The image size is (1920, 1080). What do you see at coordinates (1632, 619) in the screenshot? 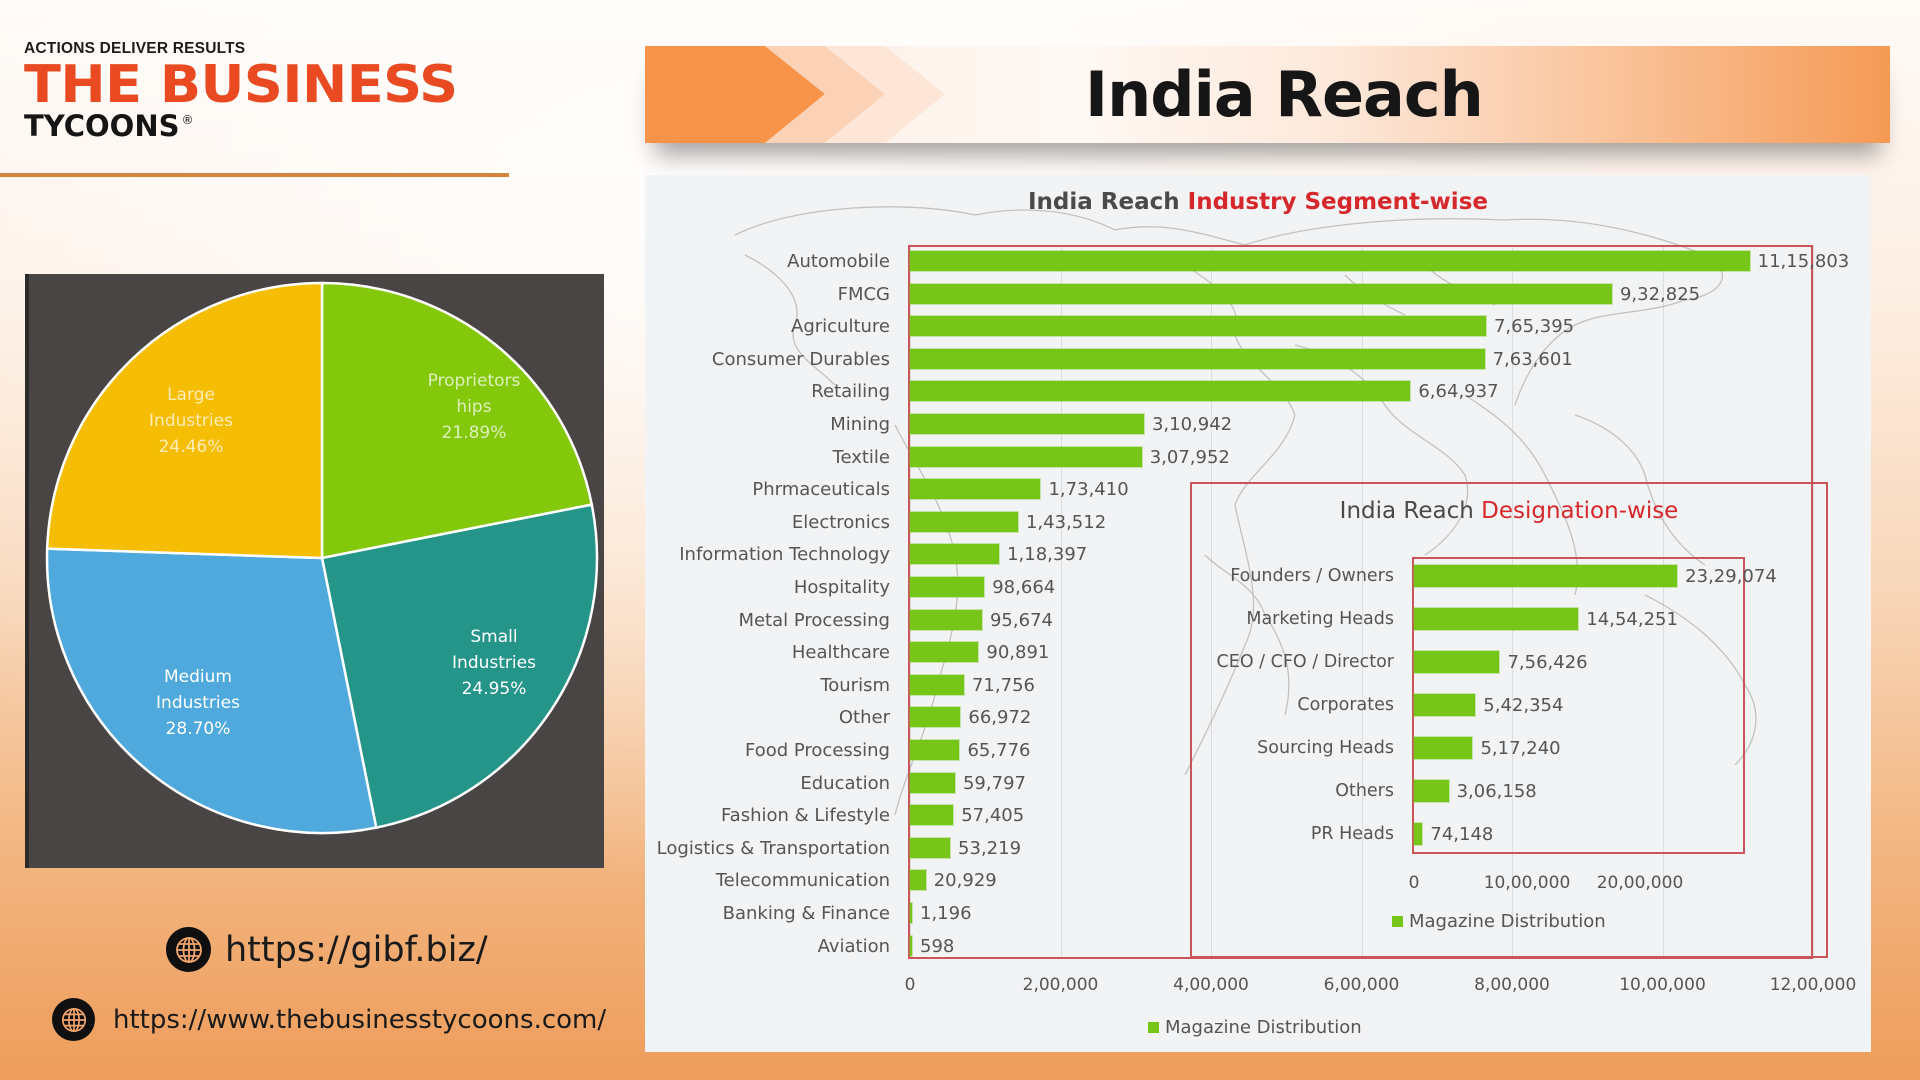
I see `value-label: 14,54,251` at bounding box center [1632, 619].